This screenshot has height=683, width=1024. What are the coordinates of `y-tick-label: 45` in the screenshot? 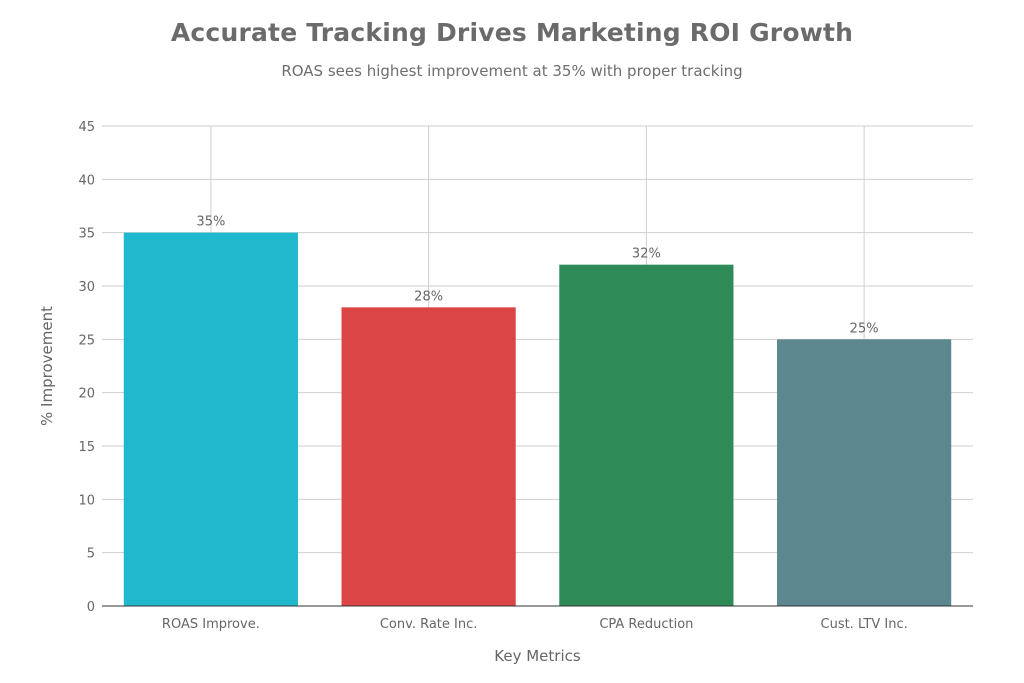 It's located at (86, 127).